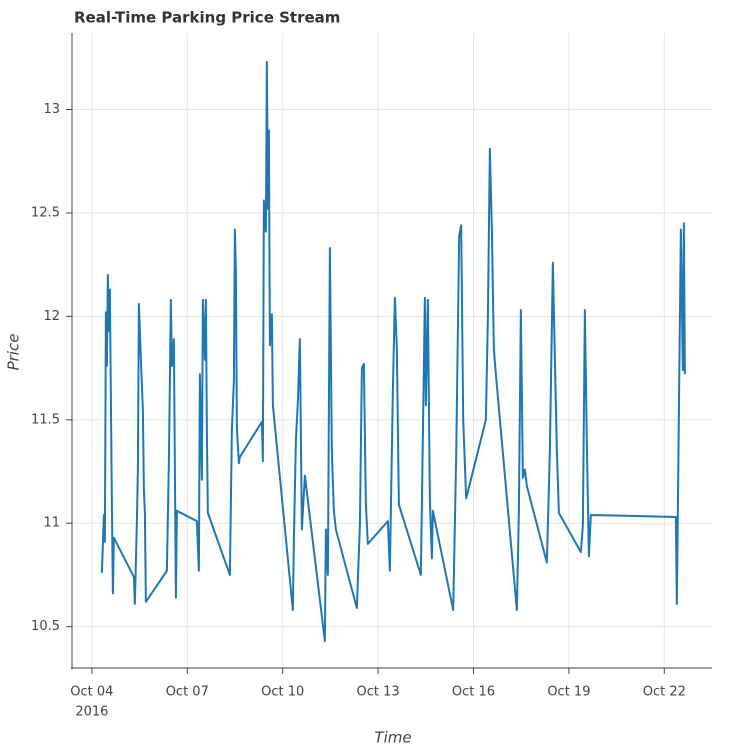 The width and height of the screenshot is (750, 750). What do you see at coordinates (392, 738) in the screenshot?
I see `x-axis-label: Time` at bounding box center [392, 738].